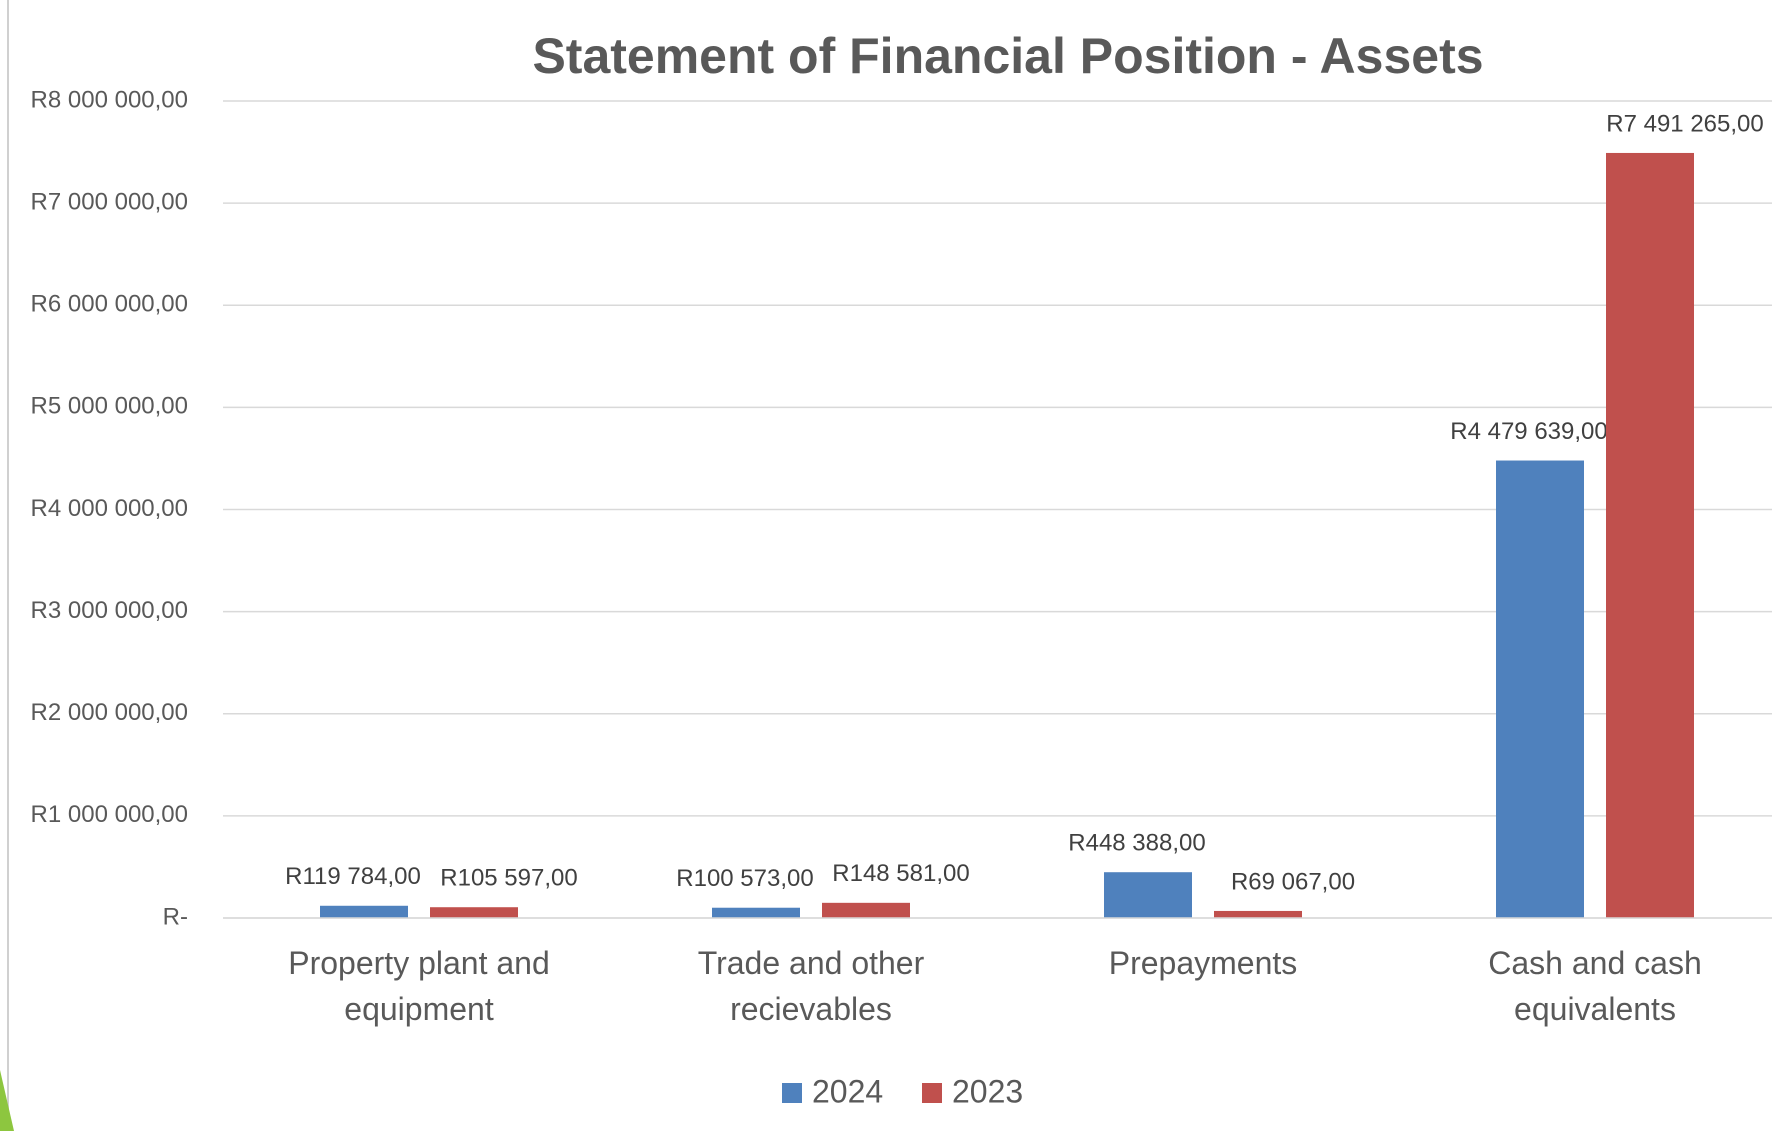 The width and height of the screenshot is (1772, 1131). I want to click on data-label: R4 479 639,00, so click(1528, 431).